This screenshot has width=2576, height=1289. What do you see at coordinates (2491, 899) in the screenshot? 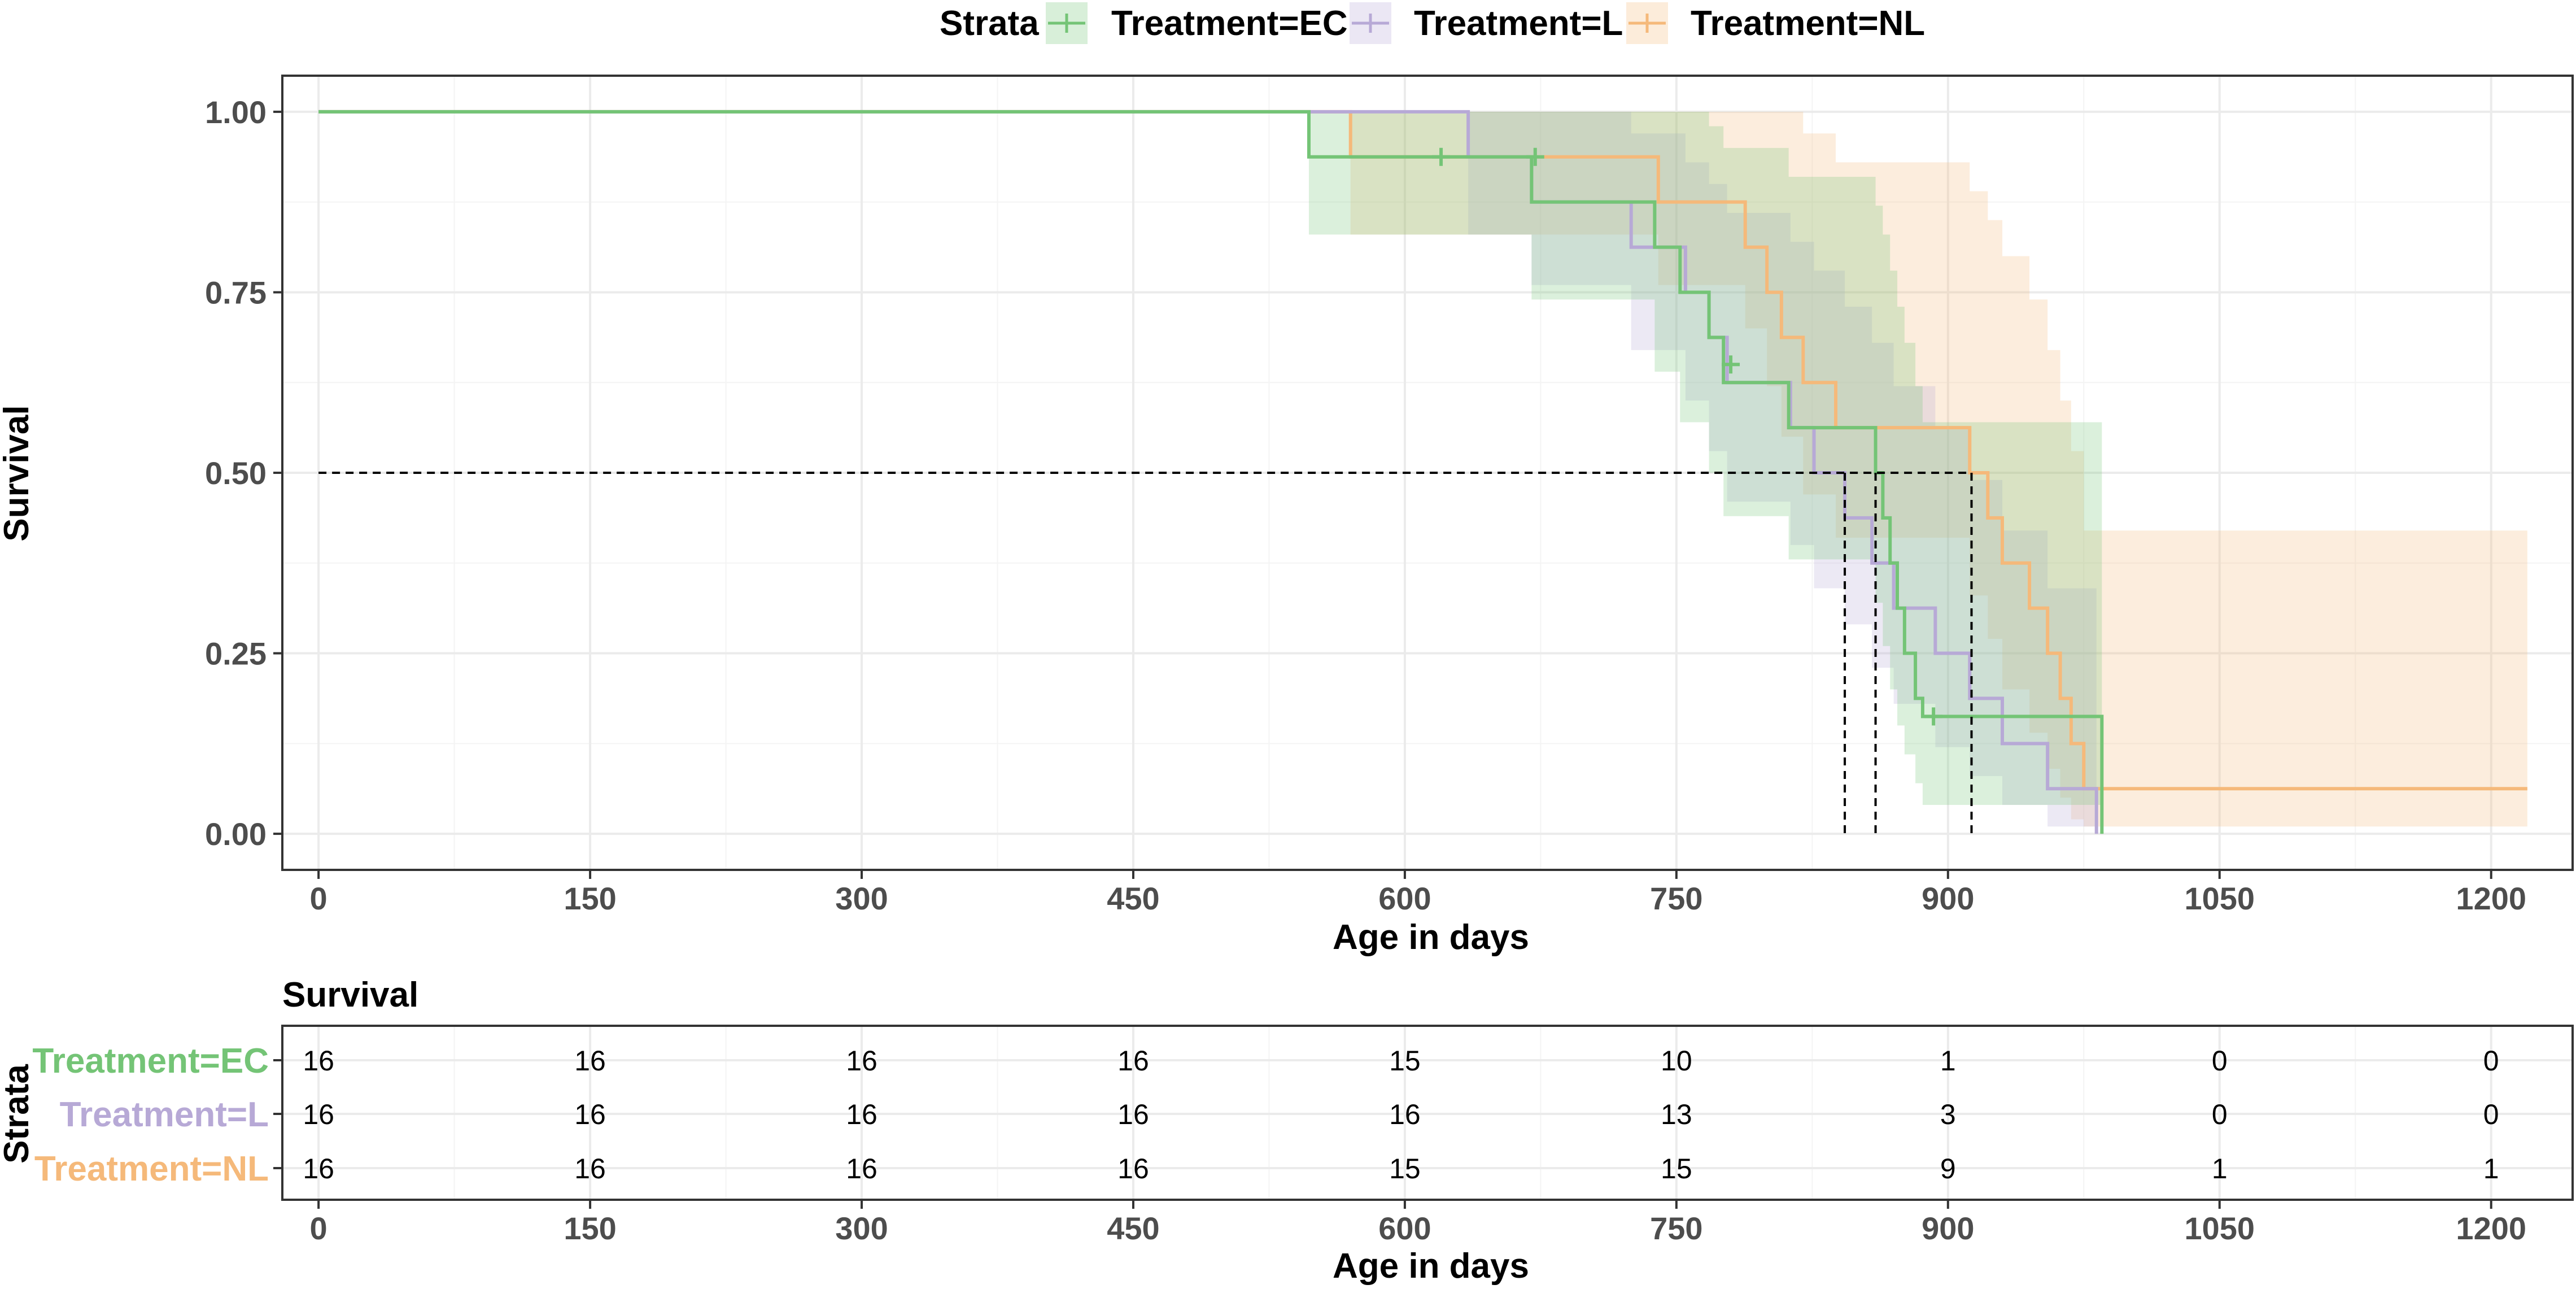
I see `x-tick-label: 1200` at bounding box center [2491, 899].